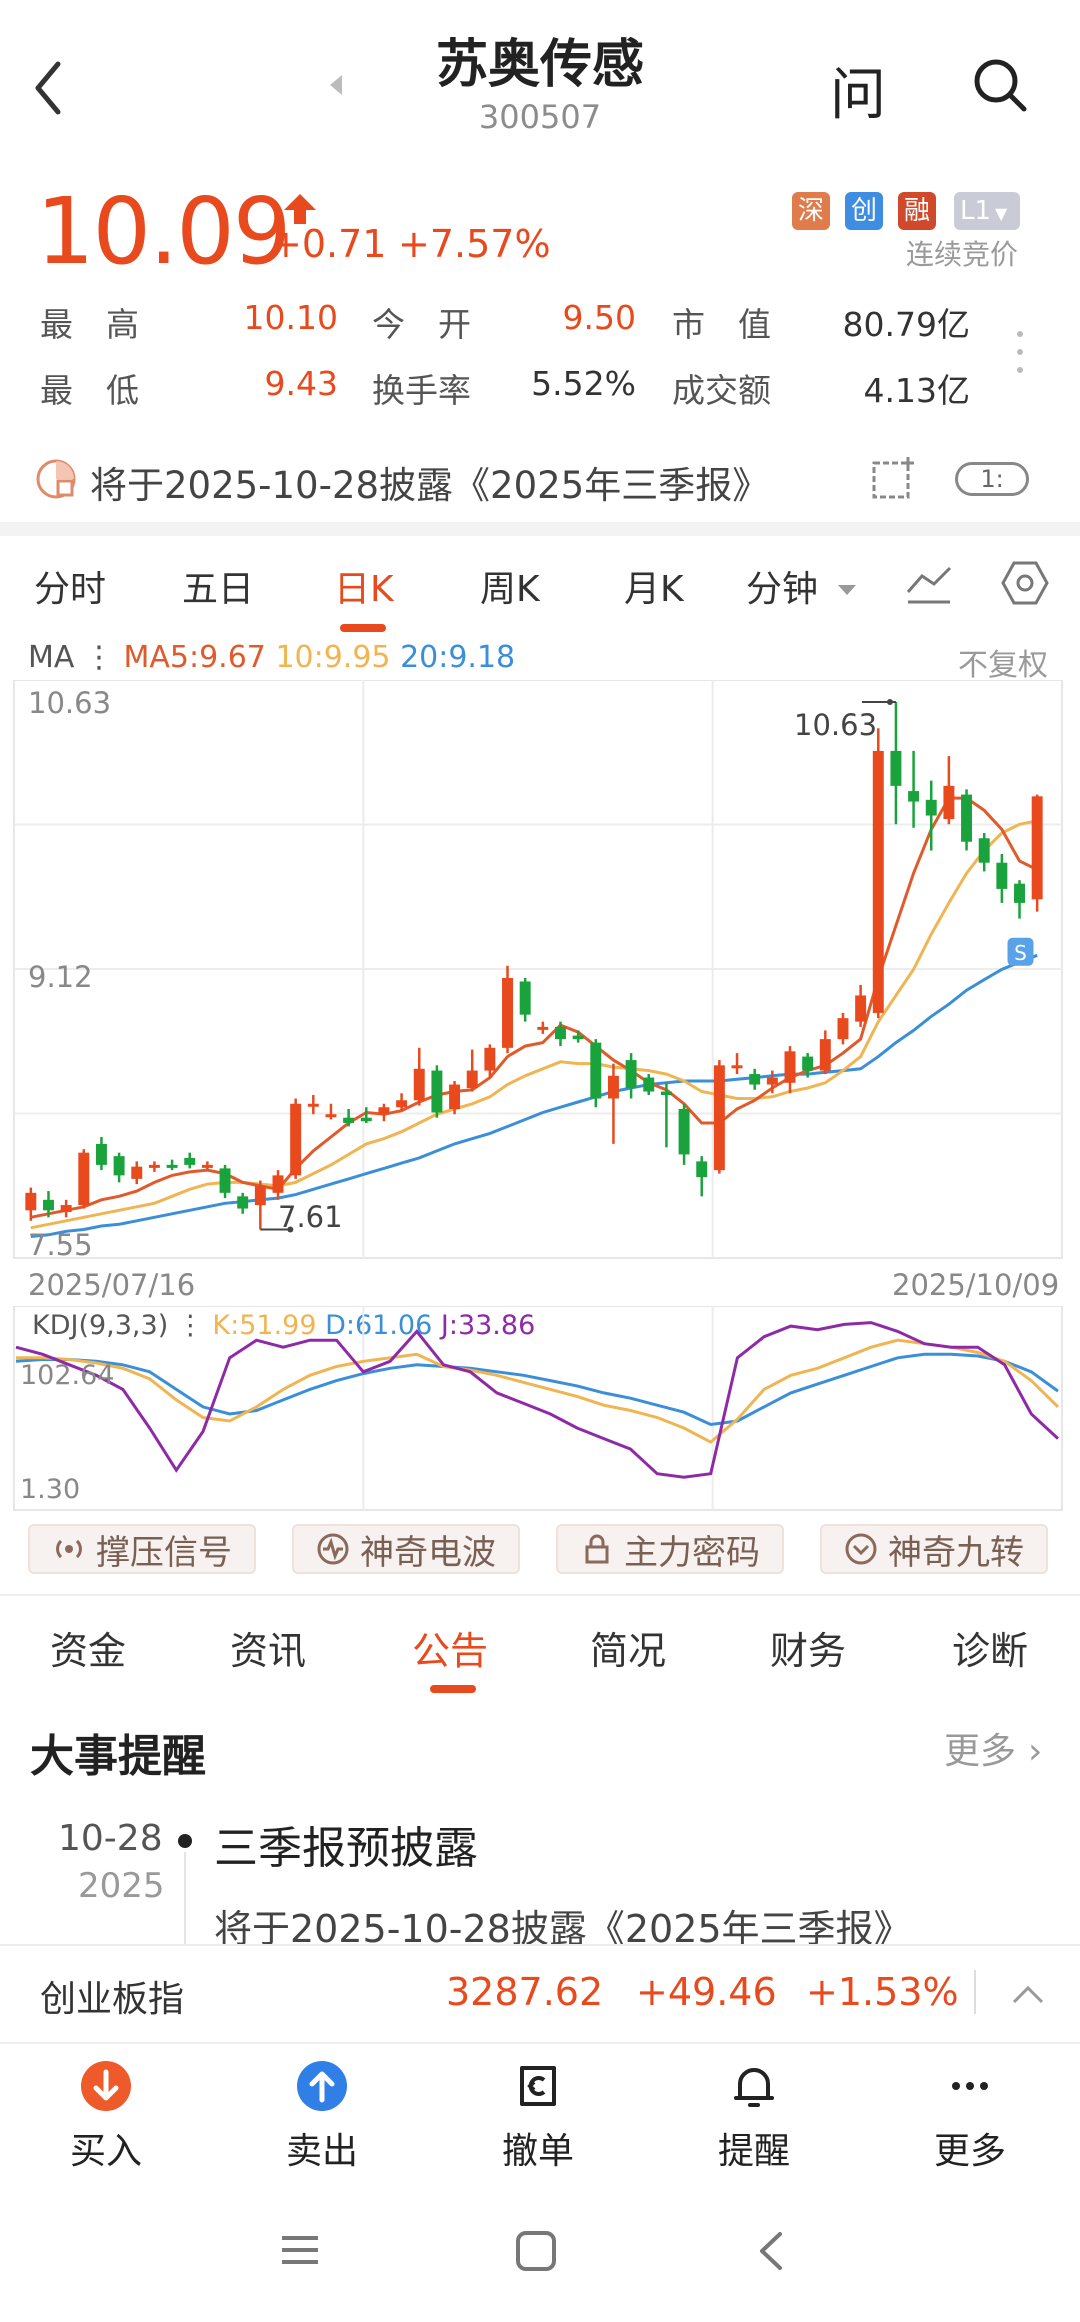 This screenshot has width=1080, height=2322. What do you see at coordinates (363, 628) in the screenshot?
I see `active-tab-indicator` at bounding box center [363, 628].